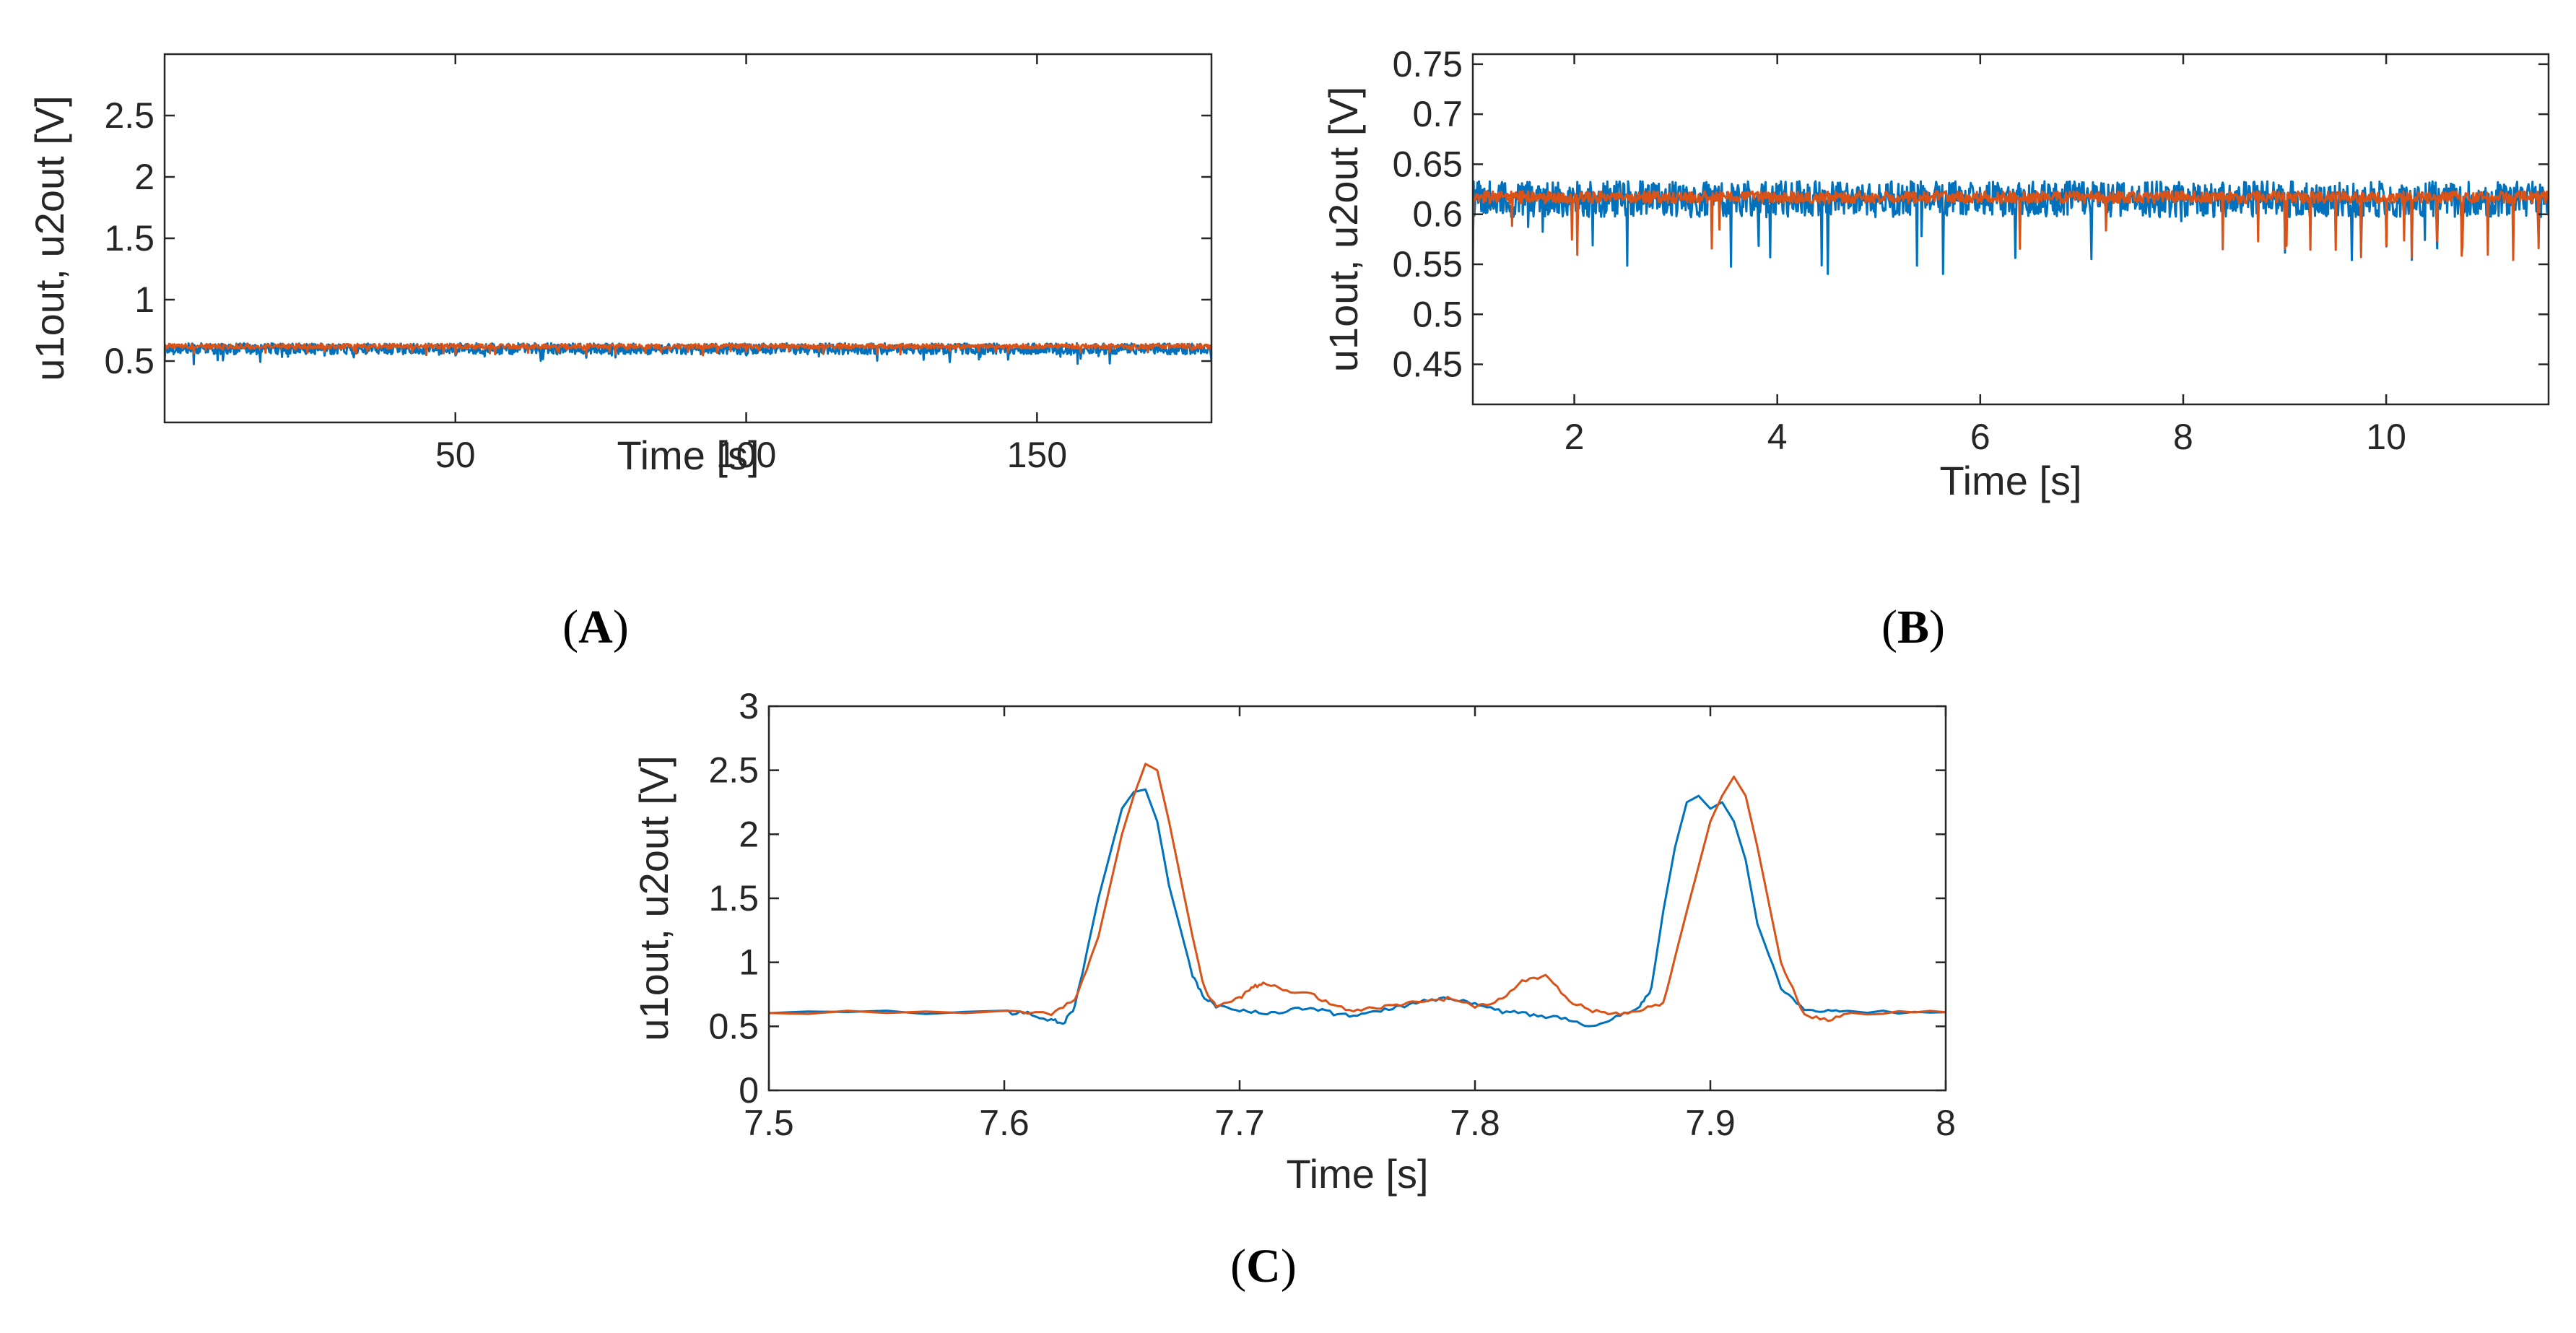  What do you see at coordinates (455, 455) in the screenshot?
I see `x-tick-label: 50` at bounding box center [455, 455].